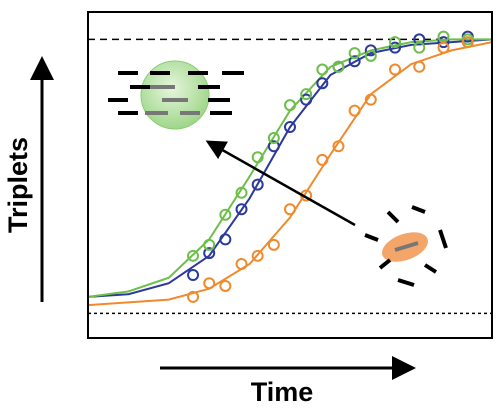  Describe the element at coordinates (282, 392) in the screenshot. I see `x-axis-label: Time` at that location.